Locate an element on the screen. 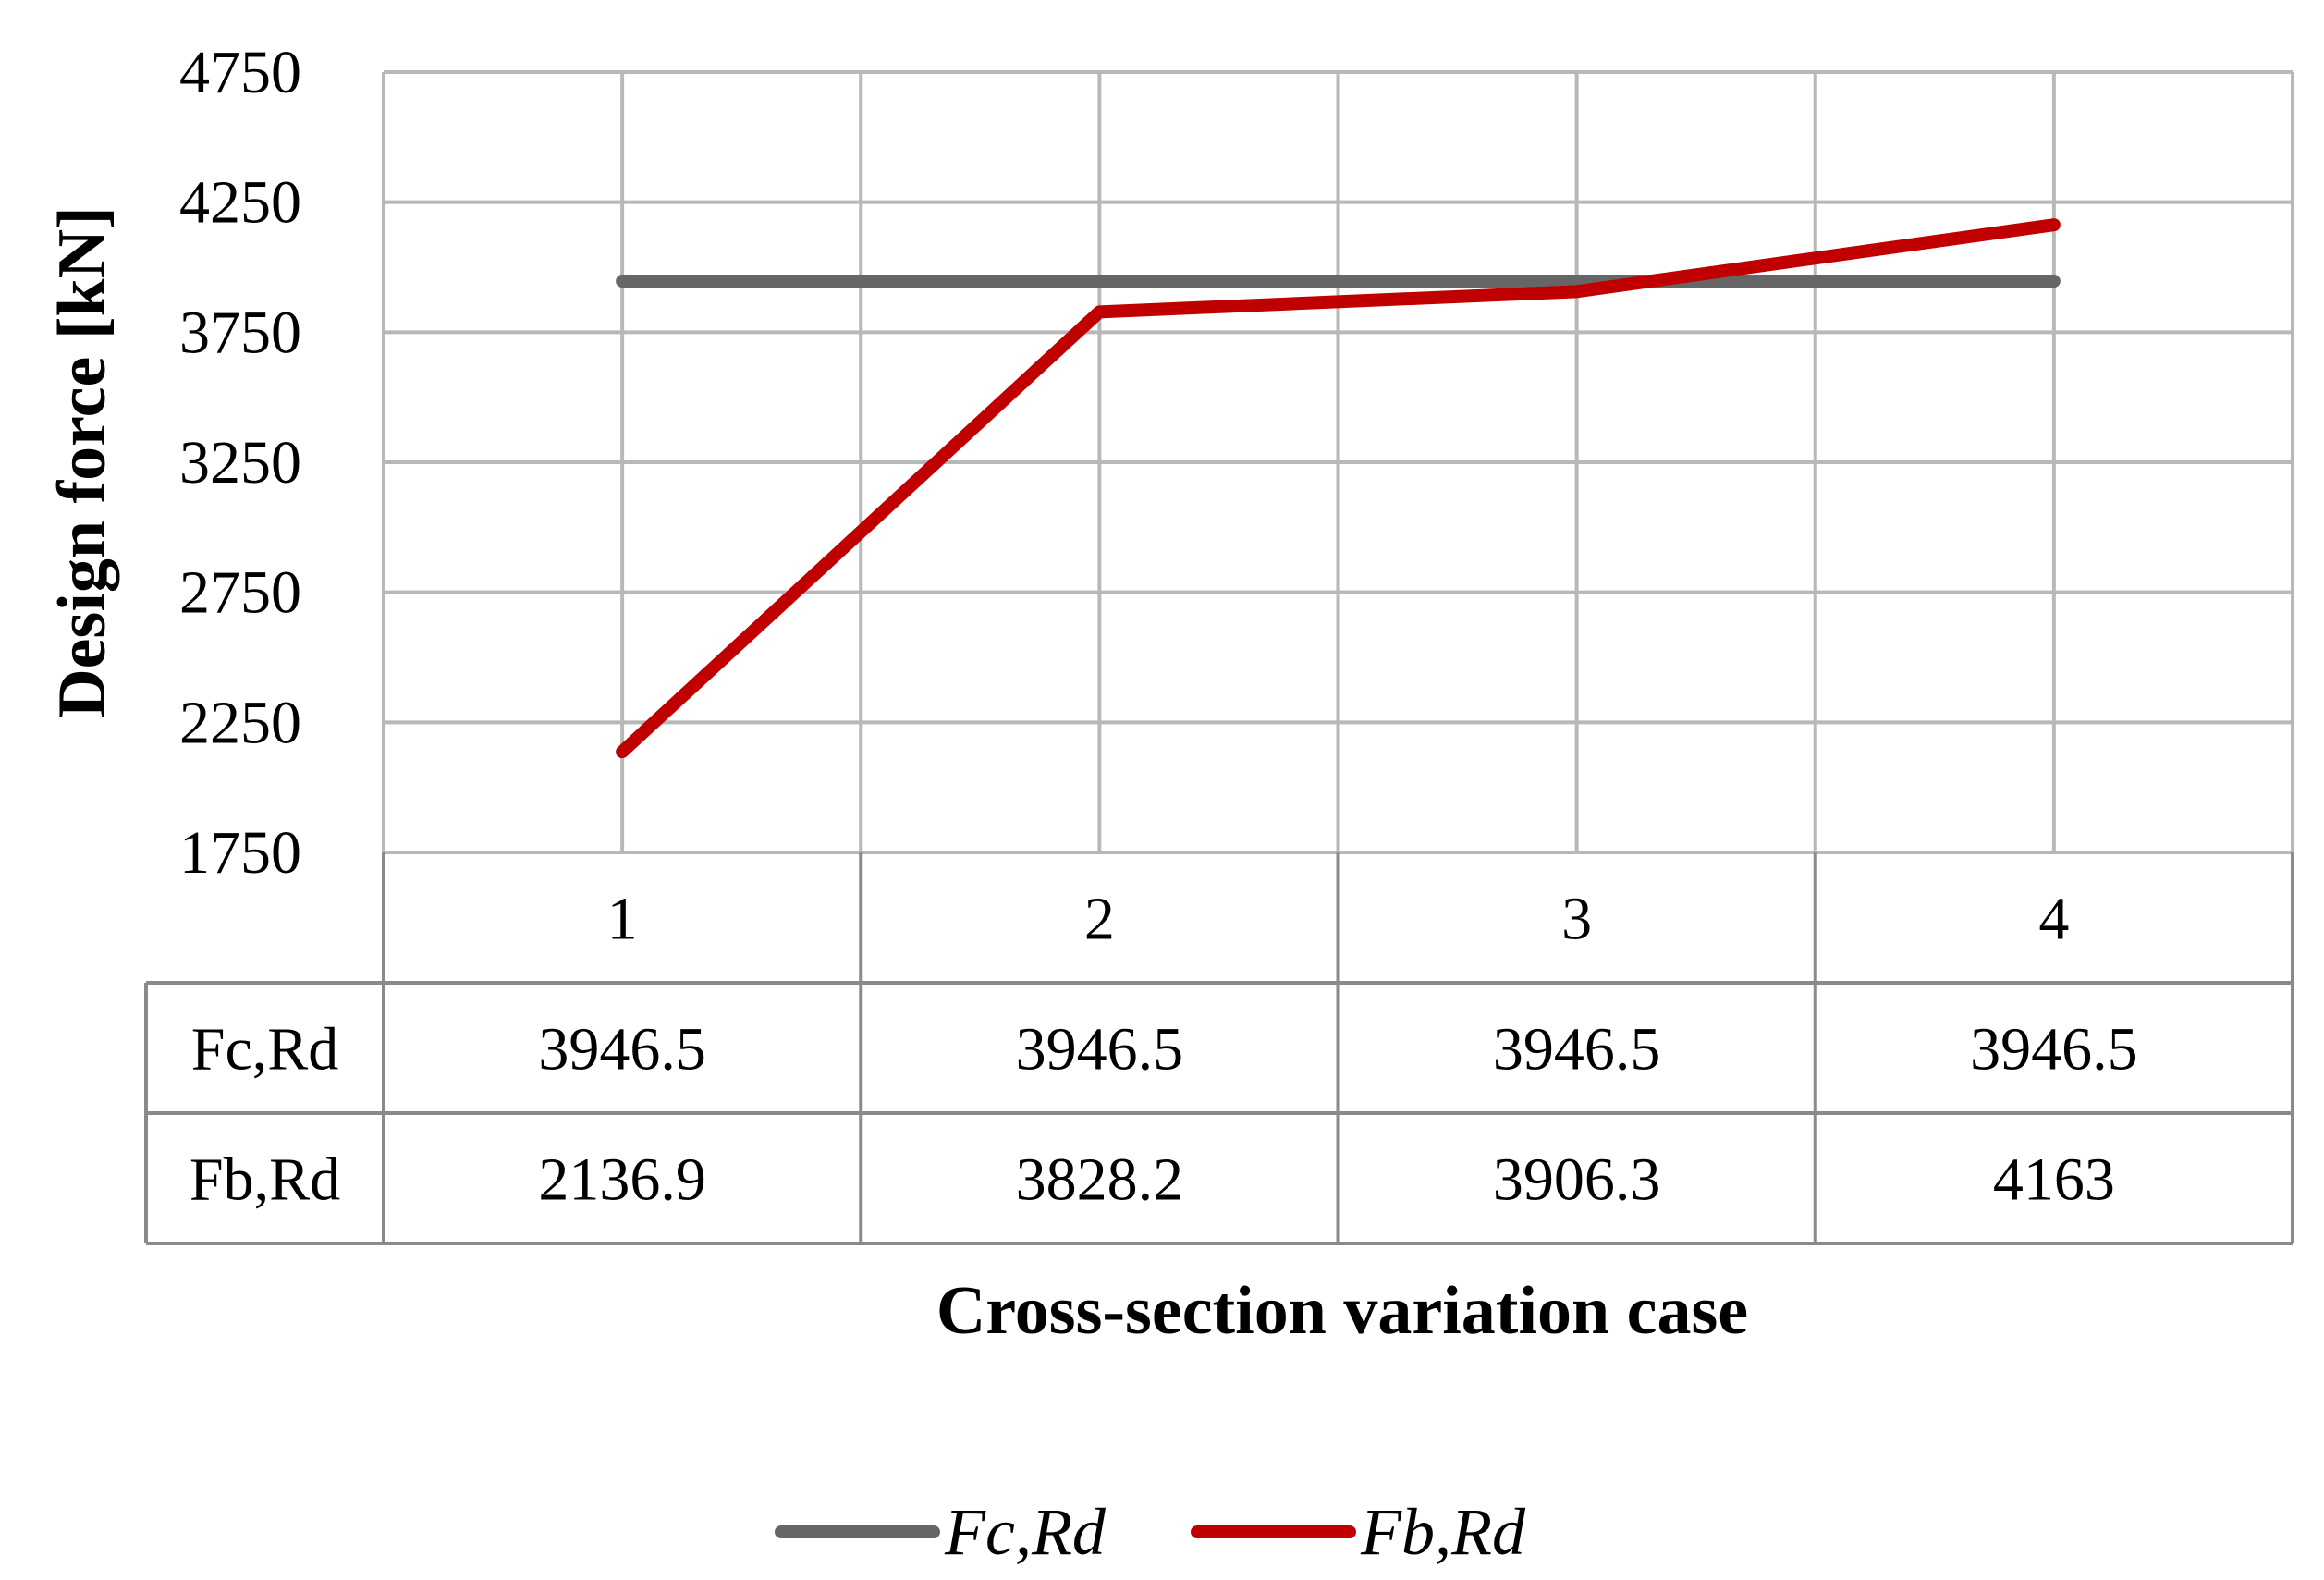 This screenshot has height=1580, width=2324. table-cell-value: 4163 is located at coordinates (2054, 1180).